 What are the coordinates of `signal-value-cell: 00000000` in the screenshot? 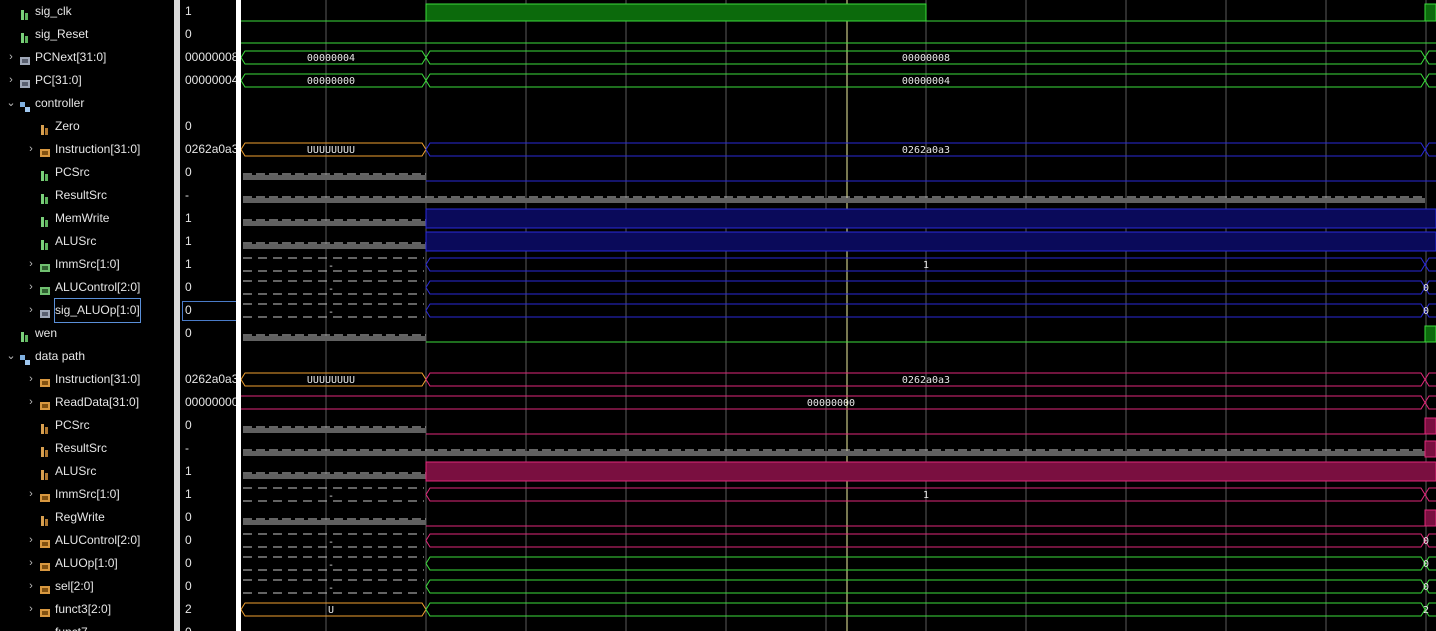 It's located at (208, 402).